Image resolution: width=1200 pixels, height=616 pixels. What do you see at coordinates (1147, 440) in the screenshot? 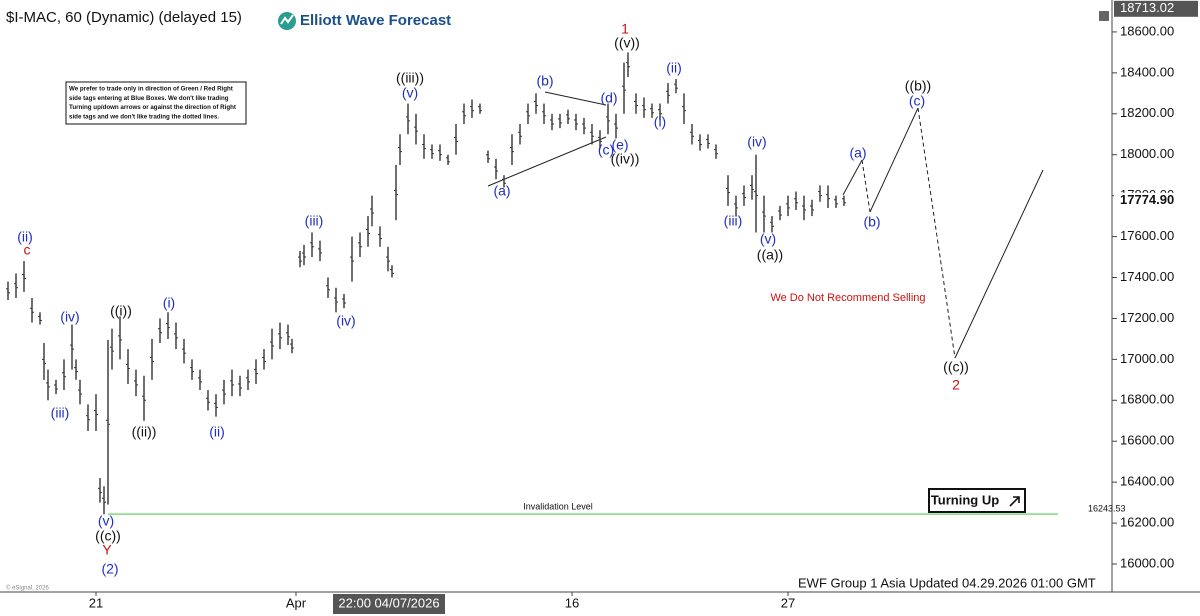
I see `y-tick-label: 16600.00` at bounding box center [1147, 440].